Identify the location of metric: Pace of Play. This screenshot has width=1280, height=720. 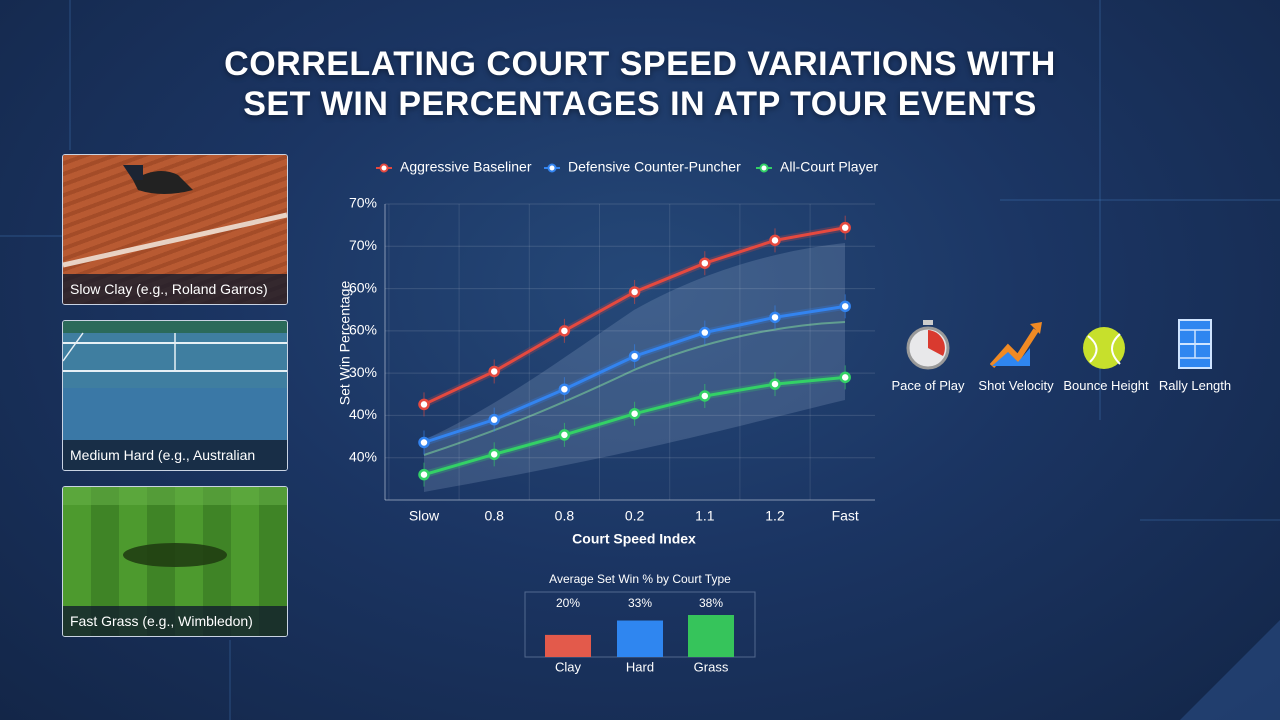
(928, 355).